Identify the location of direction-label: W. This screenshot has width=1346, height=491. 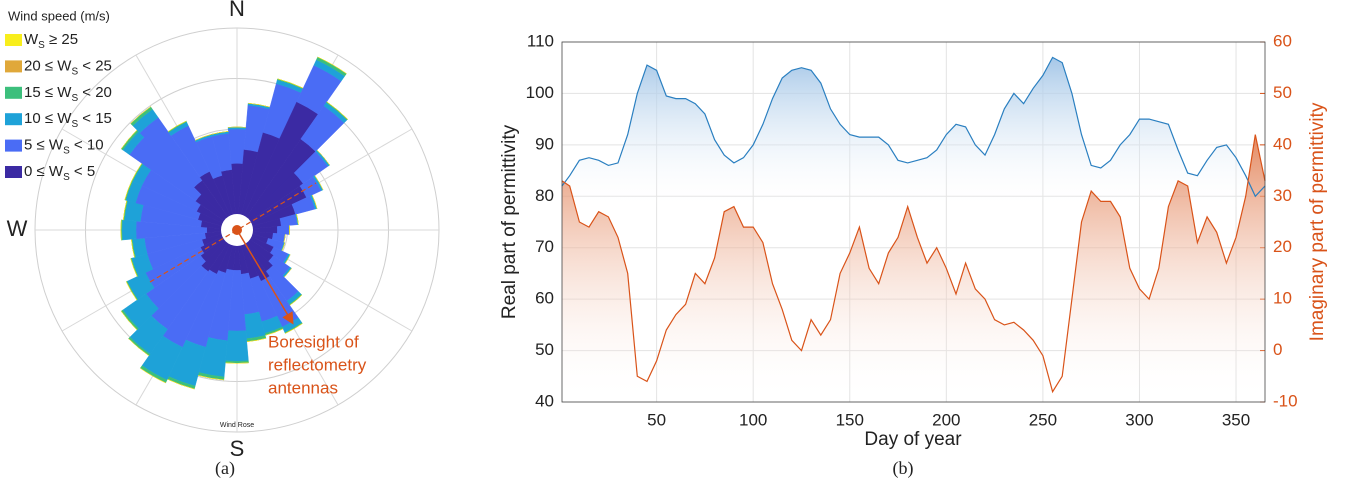
(17, 228).